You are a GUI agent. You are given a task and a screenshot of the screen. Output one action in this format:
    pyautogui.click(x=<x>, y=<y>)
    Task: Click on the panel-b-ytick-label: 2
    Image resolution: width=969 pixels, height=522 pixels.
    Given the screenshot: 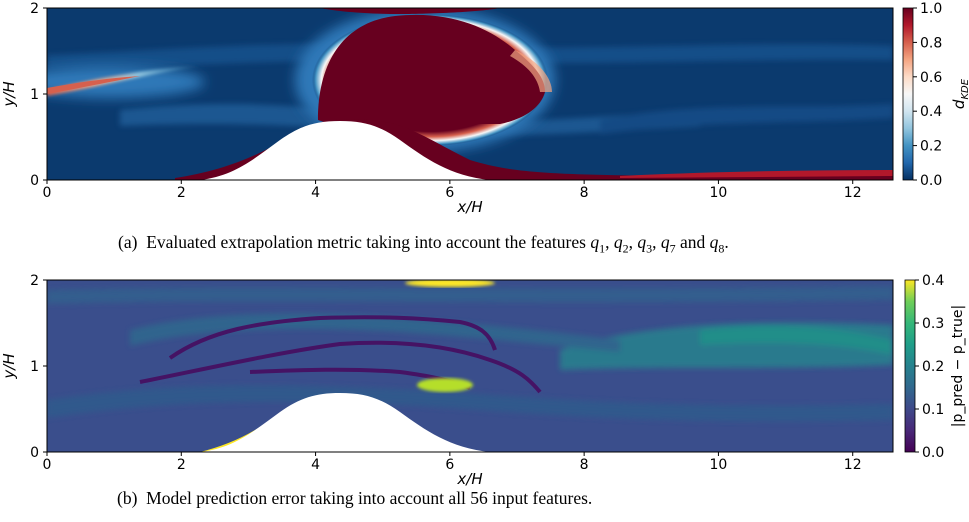 What is the action you would take?
    pyautogui.click(x=34, y=281)
    